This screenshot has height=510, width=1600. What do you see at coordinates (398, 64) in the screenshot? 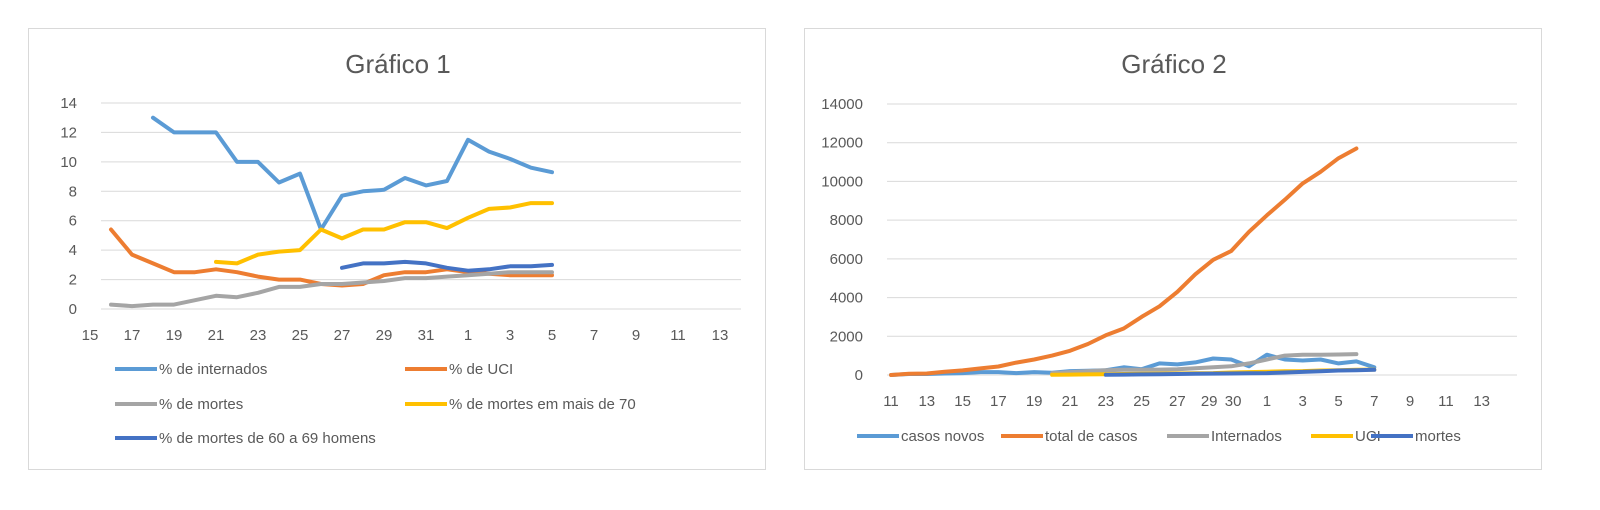
I see `chart-1-title: Gráfico 1` at bounding box center [398, 64].